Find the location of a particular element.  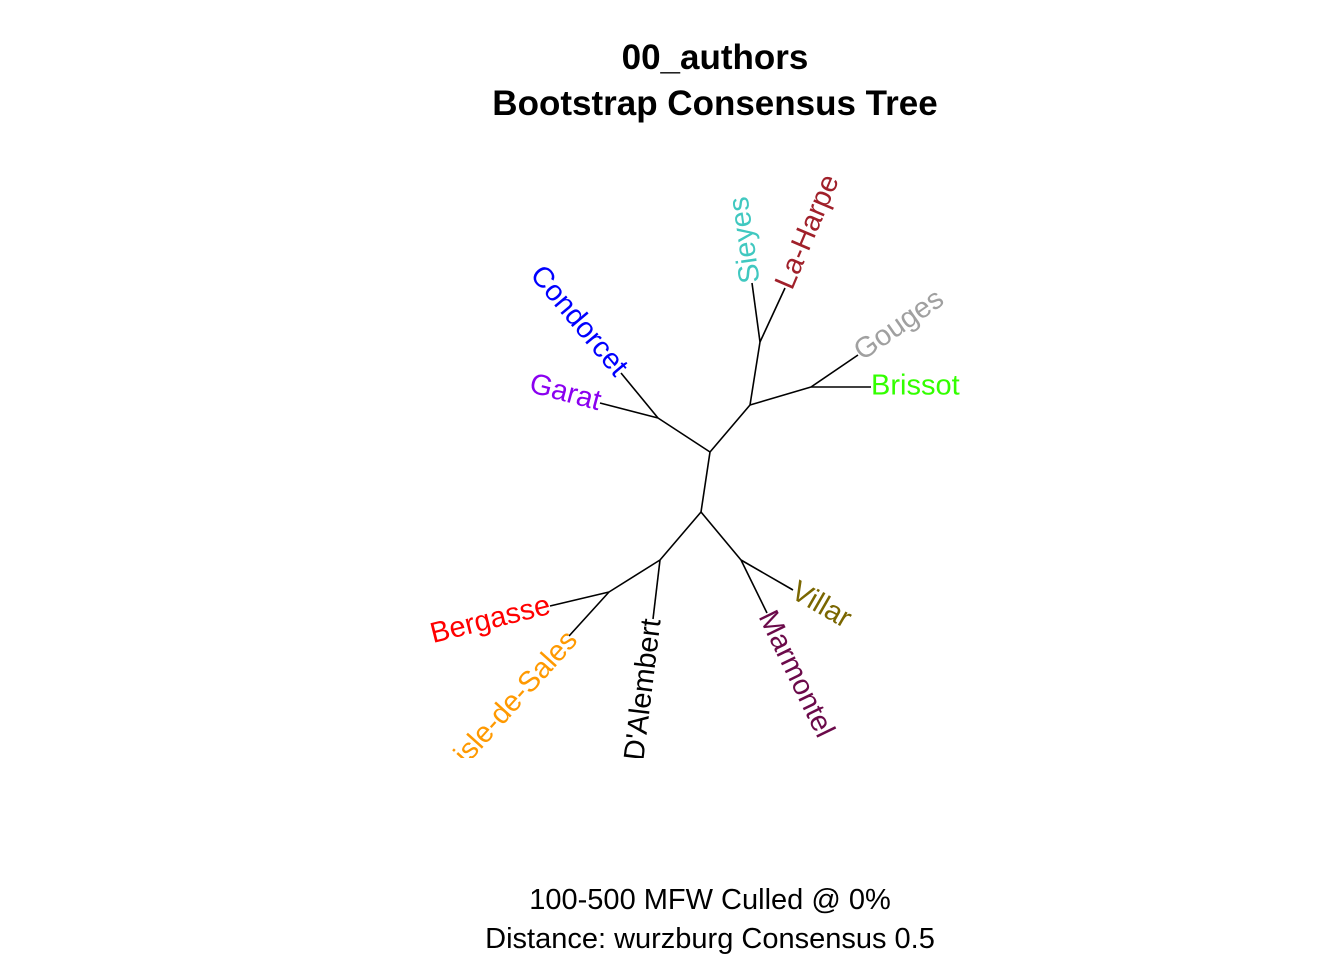

branch-marmontel is located at coordinates (754, 586).